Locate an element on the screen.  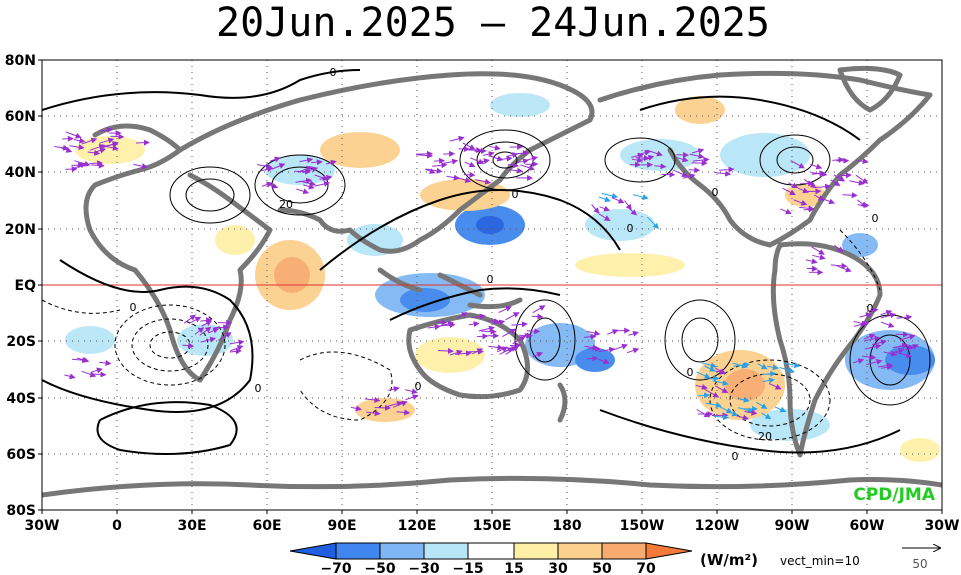
lon-label: 150W is located at coordinates (642, 526).